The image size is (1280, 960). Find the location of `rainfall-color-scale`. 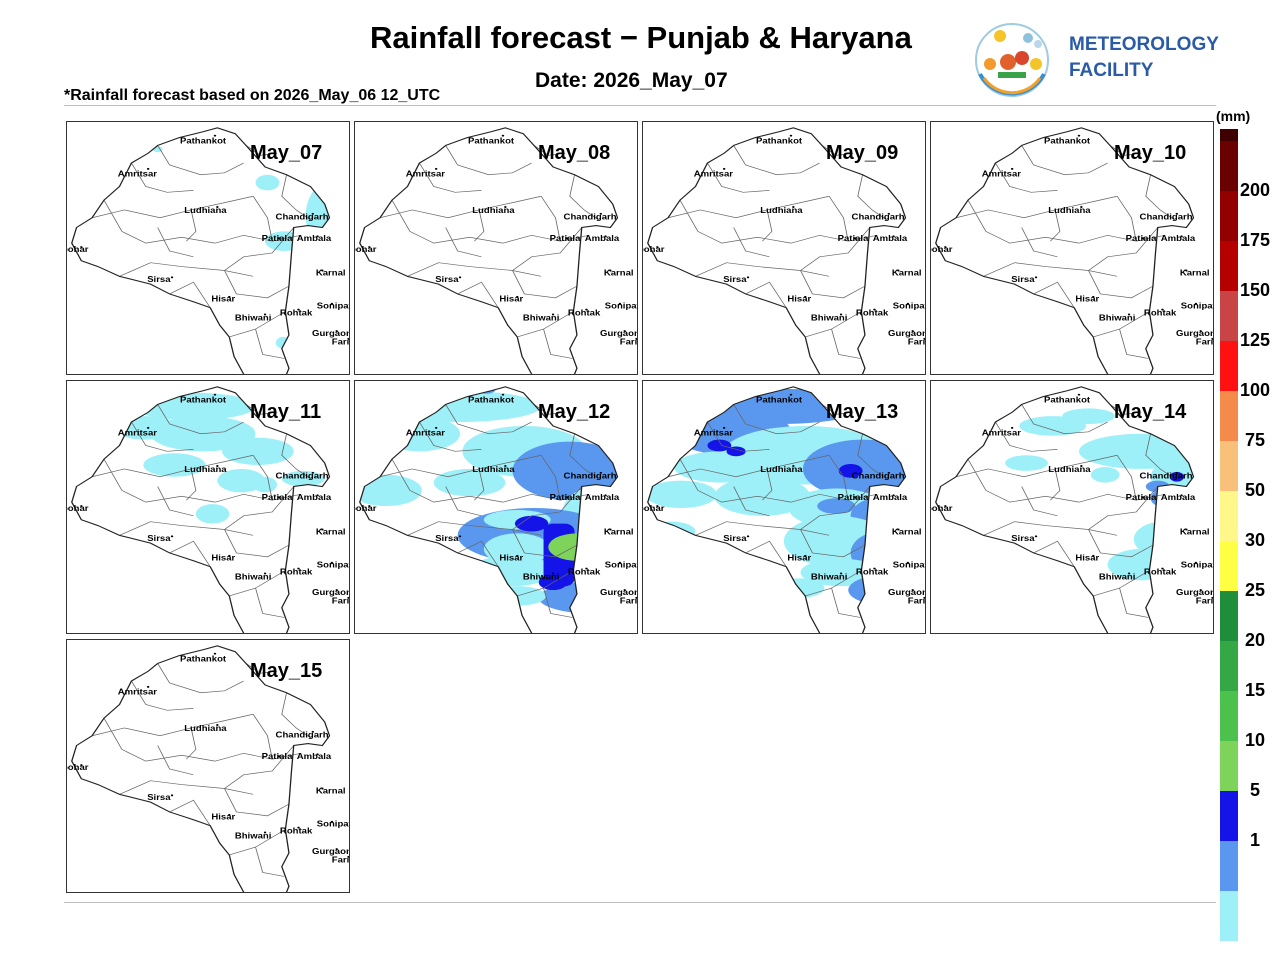

rainfall-color-scale is located at coordinates (1229, 535).